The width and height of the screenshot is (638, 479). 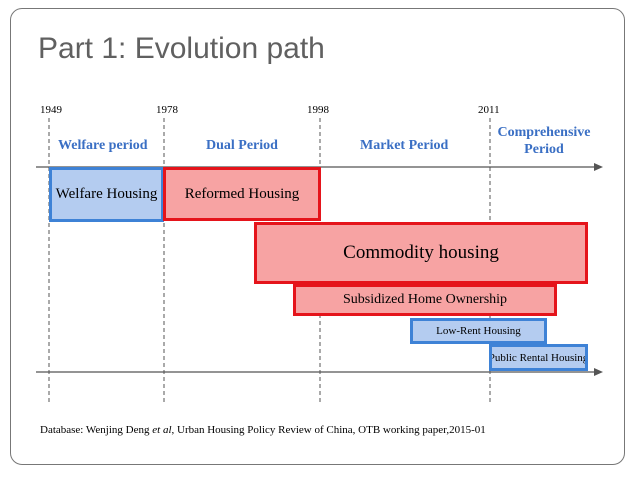 What do you see at coordinates (544, 149) in the screenshot?
I see `period-label-comprehensive-line2: Period` at bounding box center [544, 149].